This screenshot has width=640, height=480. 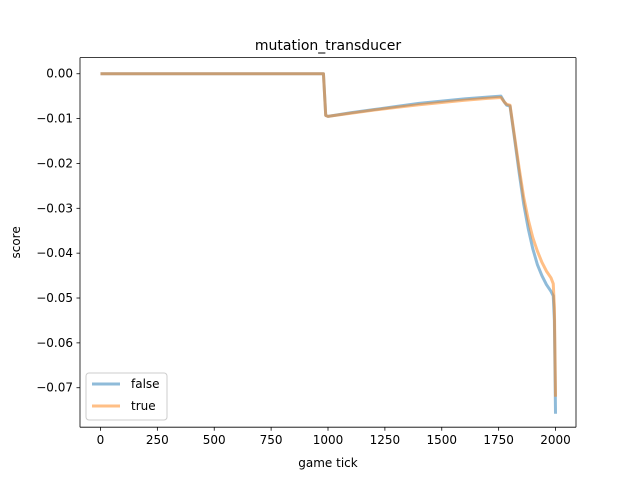 I want to click on y-tick-label: −0.07, so click(x=54, y=388).